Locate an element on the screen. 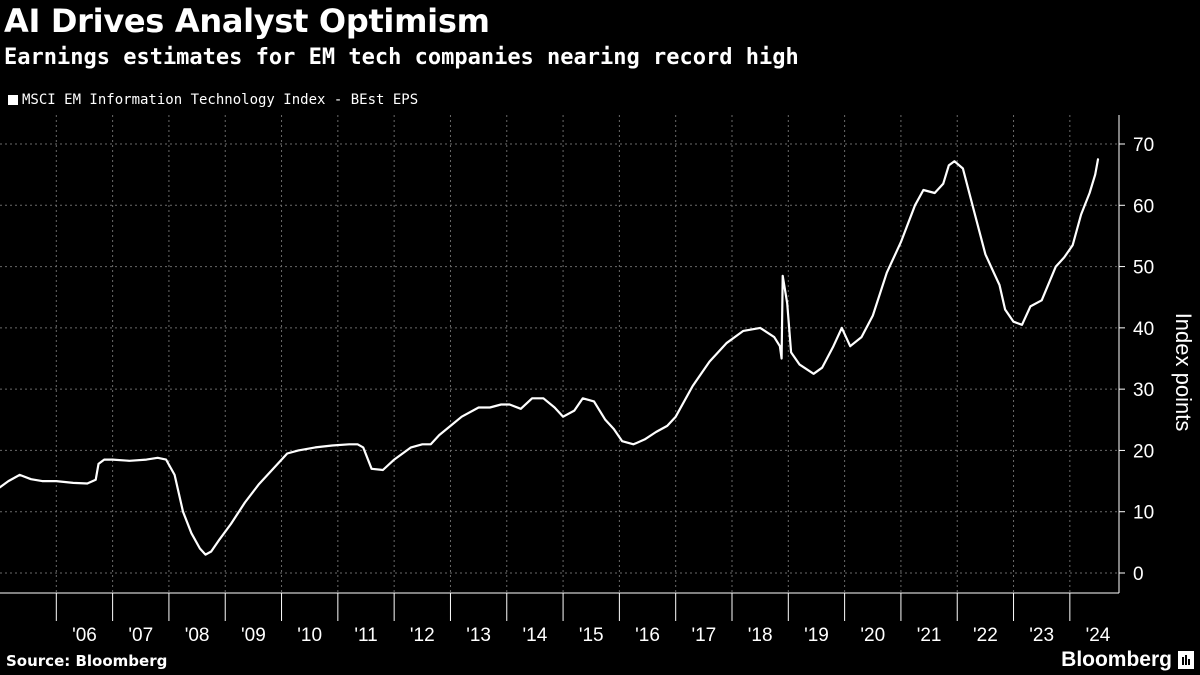 Image resolution: width=1200 pixels, height=675 pixels. x-tick-label: '12 is located at coordinates (422, 635).